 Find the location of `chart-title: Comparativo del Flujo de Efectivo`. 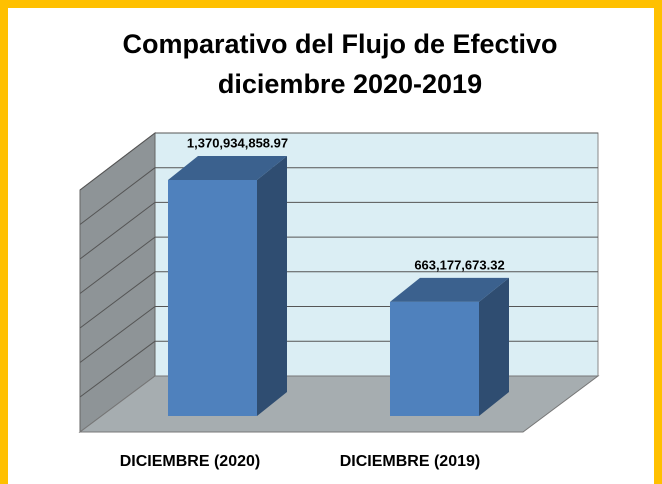

chart-title: Comparativo del Flujo de Efectivo is located at coordinates (339, 44).